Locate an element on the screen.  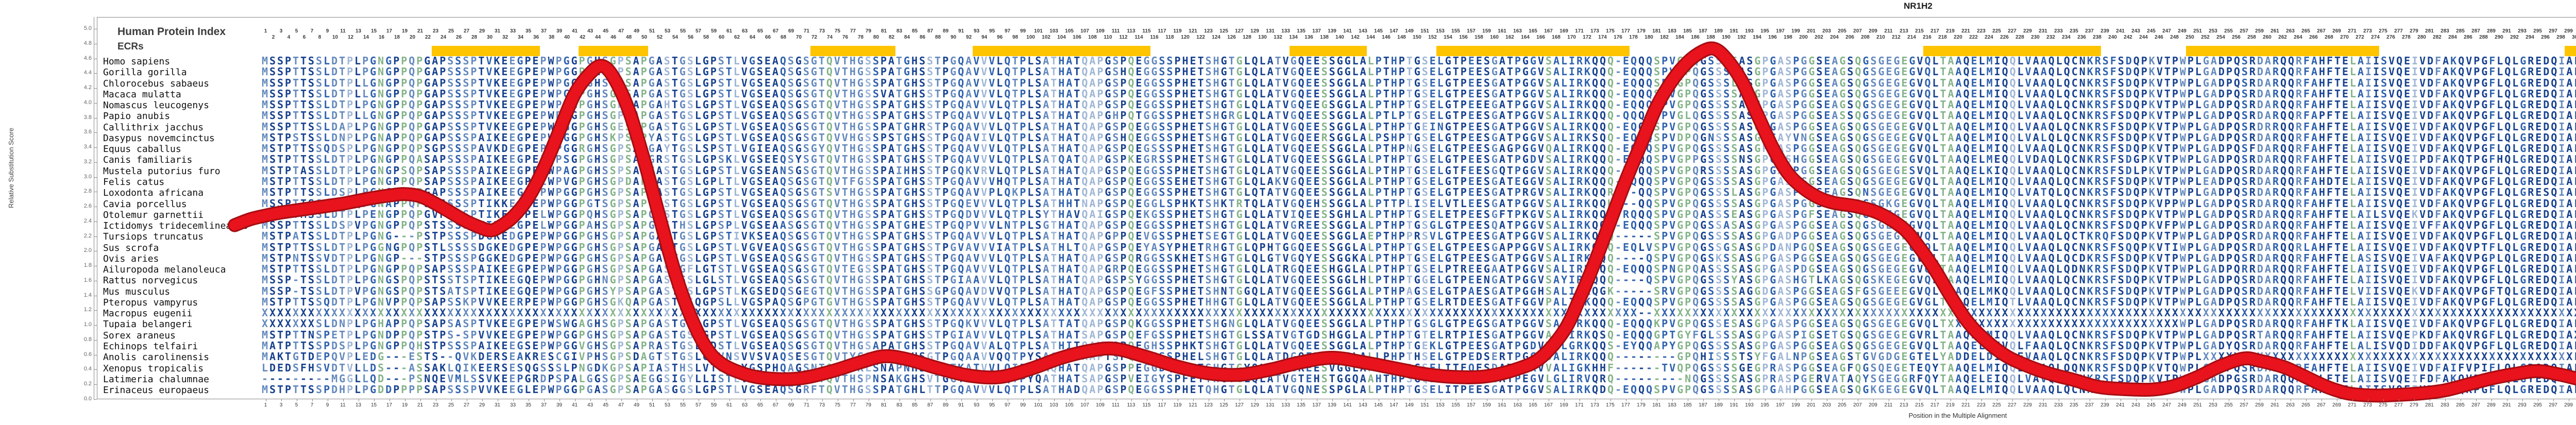
top-position-number: 245 is located at coordinates (2151, 31).